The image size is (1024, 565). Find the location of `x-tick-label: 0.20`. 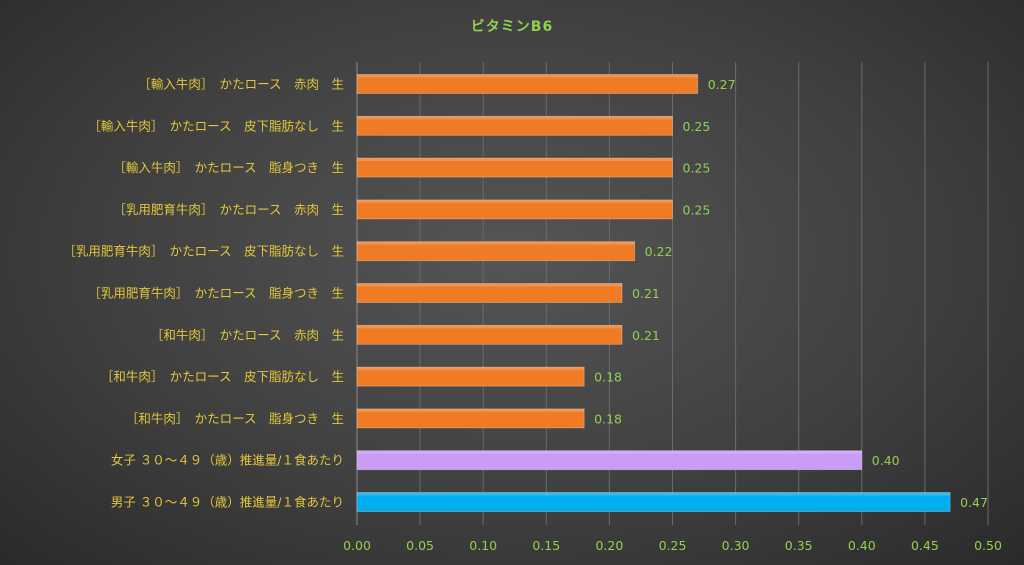

x-tick-label: 0.20 is located at coordinates (609, 545).